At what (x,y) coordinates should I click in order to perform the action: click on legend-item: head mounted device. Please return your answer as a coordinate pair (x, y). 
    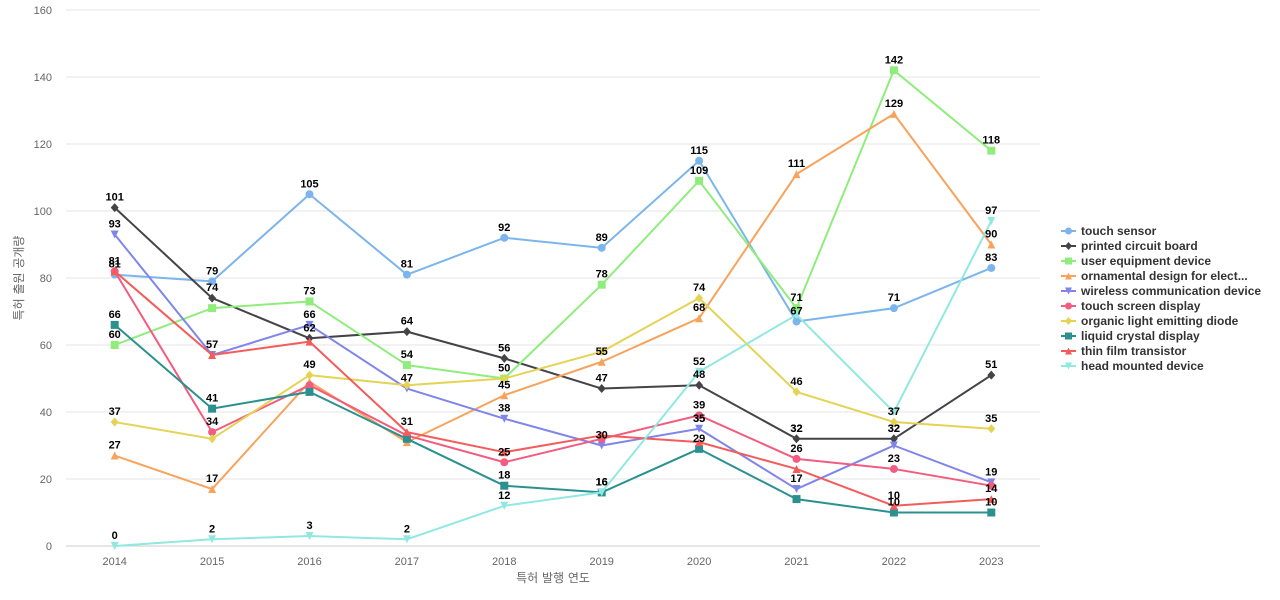
    Looking at the image, I should click on (1132, 366).